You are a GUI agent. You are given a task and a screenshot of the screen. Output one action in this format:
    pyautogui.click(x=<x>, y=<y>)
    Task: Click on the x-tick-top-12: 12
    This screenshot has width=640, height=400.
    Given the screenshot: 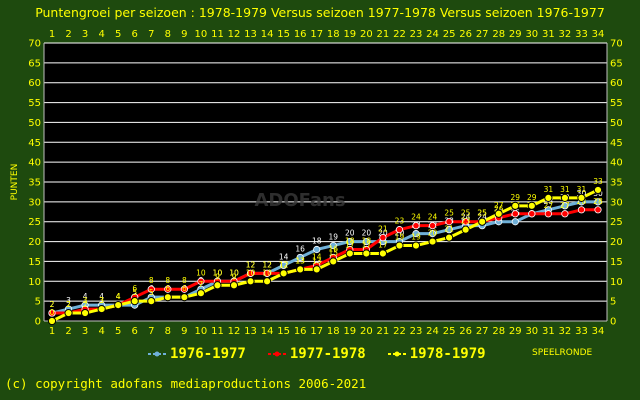 What is the action you would take?
    pyautogui.click(x=234, y=34)
    